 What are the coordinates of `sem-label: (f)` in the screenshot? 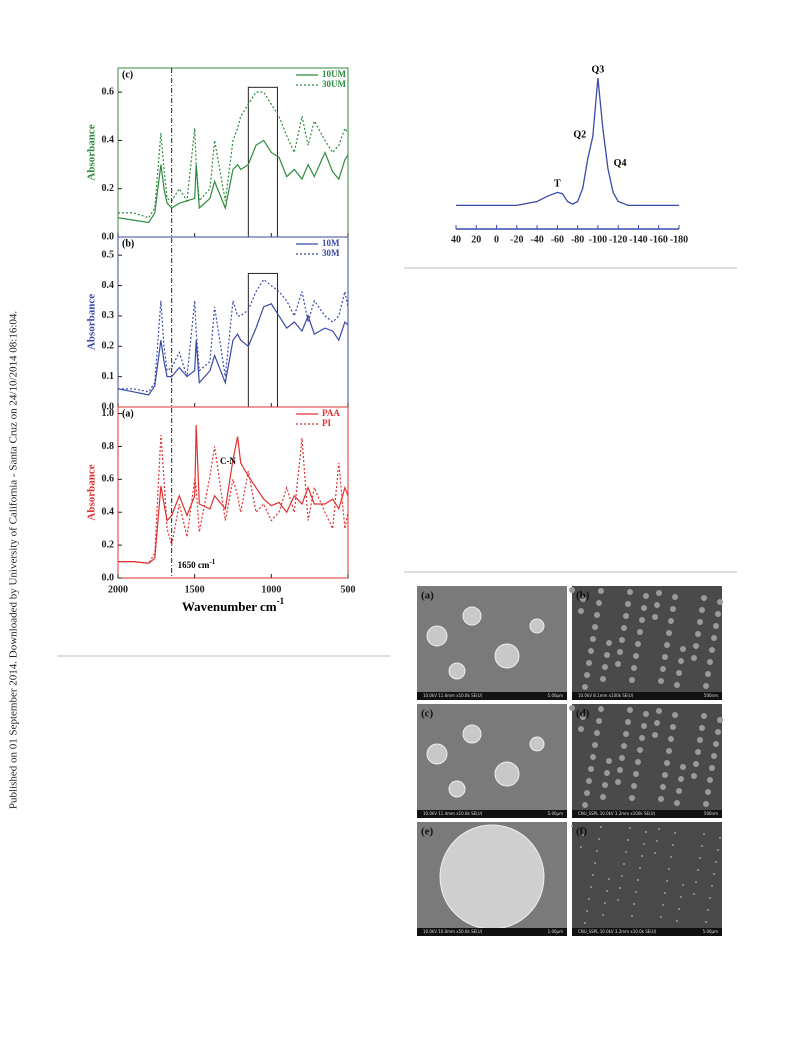 It's located at (581, 832).